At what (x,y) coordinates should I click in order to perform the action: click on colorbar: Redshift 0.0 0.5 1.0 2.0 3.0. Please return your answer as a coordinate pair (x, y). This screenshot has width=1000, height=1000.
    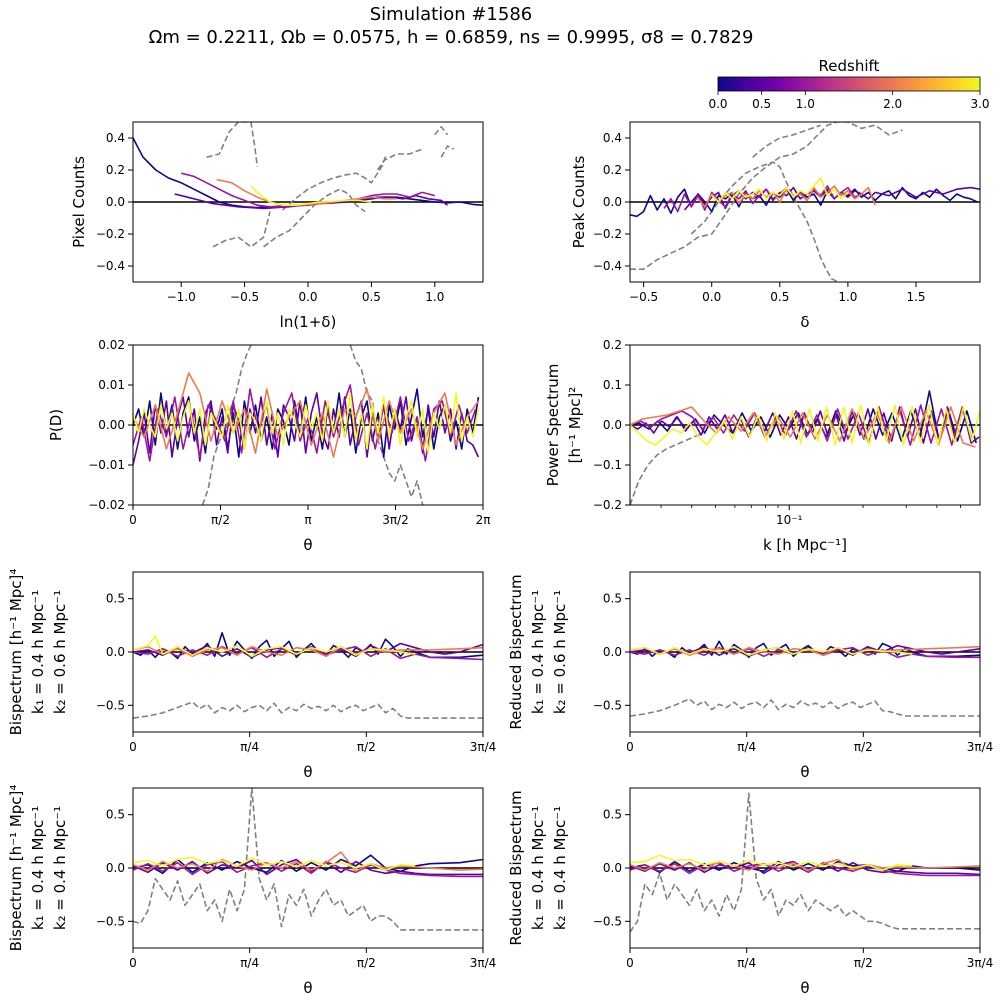
    Looking at the image, I should click on (848, 84).